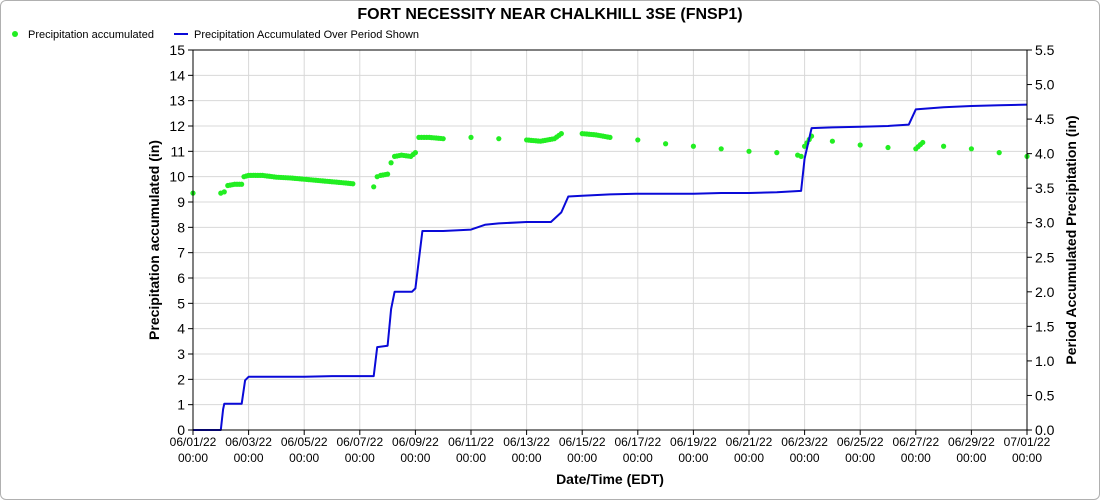 The width and height of the screenshot is (1100, 500). I want to click on x-tick-label-date: 06/21/22, so click(749, 442).